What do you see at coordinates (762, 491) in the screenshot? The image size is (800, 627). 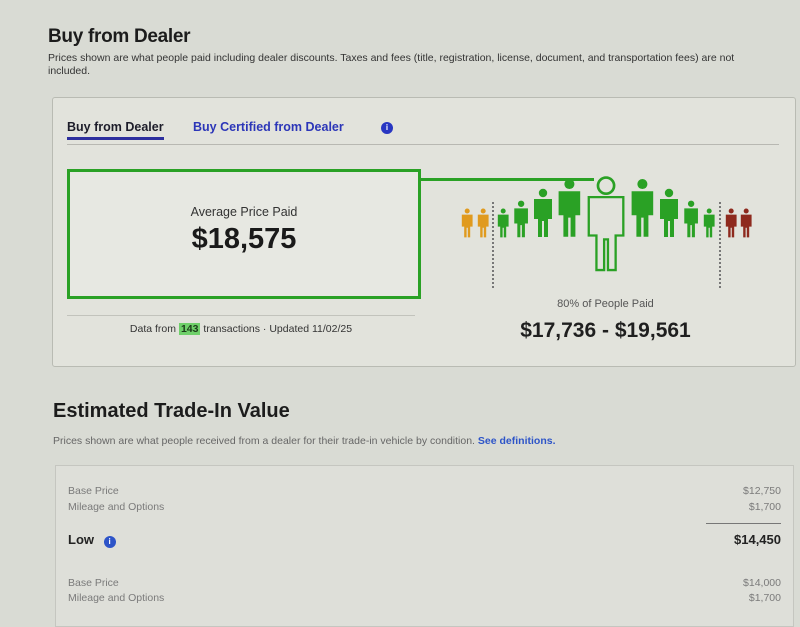 I see `base-price-value: $12,750` at bounding box center [762, 491].